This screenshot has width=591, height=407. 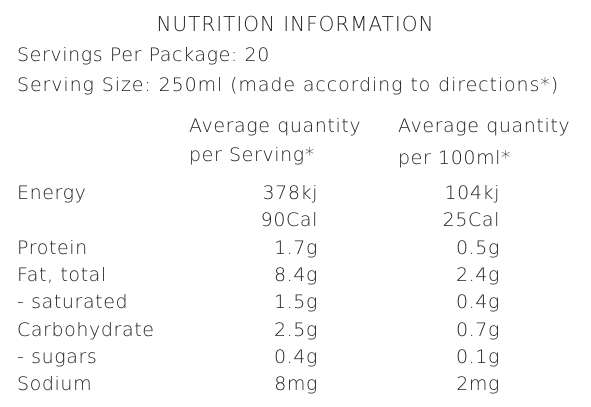 What do you see at coordinates (477, 247) in the screenshot?
I see `cell-value: 0.5g` at bounding box center [477, 247].